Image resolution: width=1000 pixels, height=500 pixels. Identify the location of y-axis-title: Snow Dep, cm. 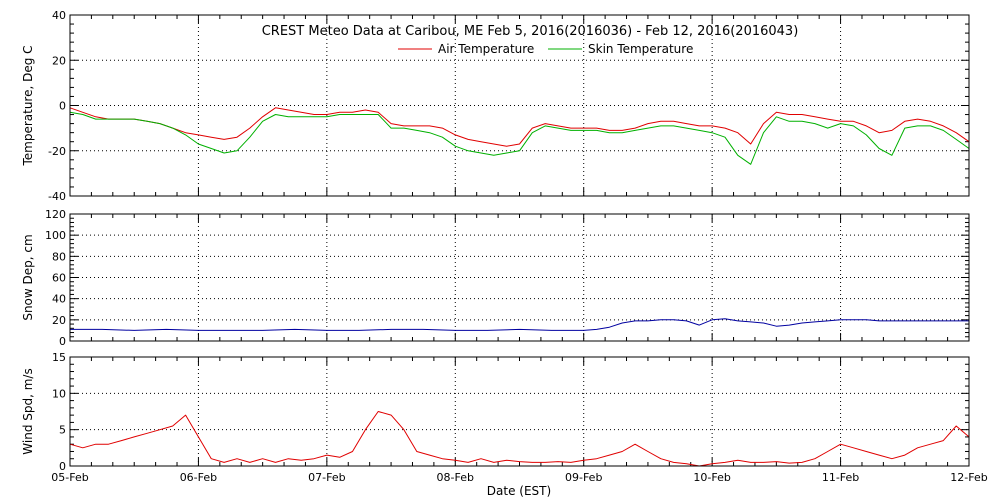
(28, 277).